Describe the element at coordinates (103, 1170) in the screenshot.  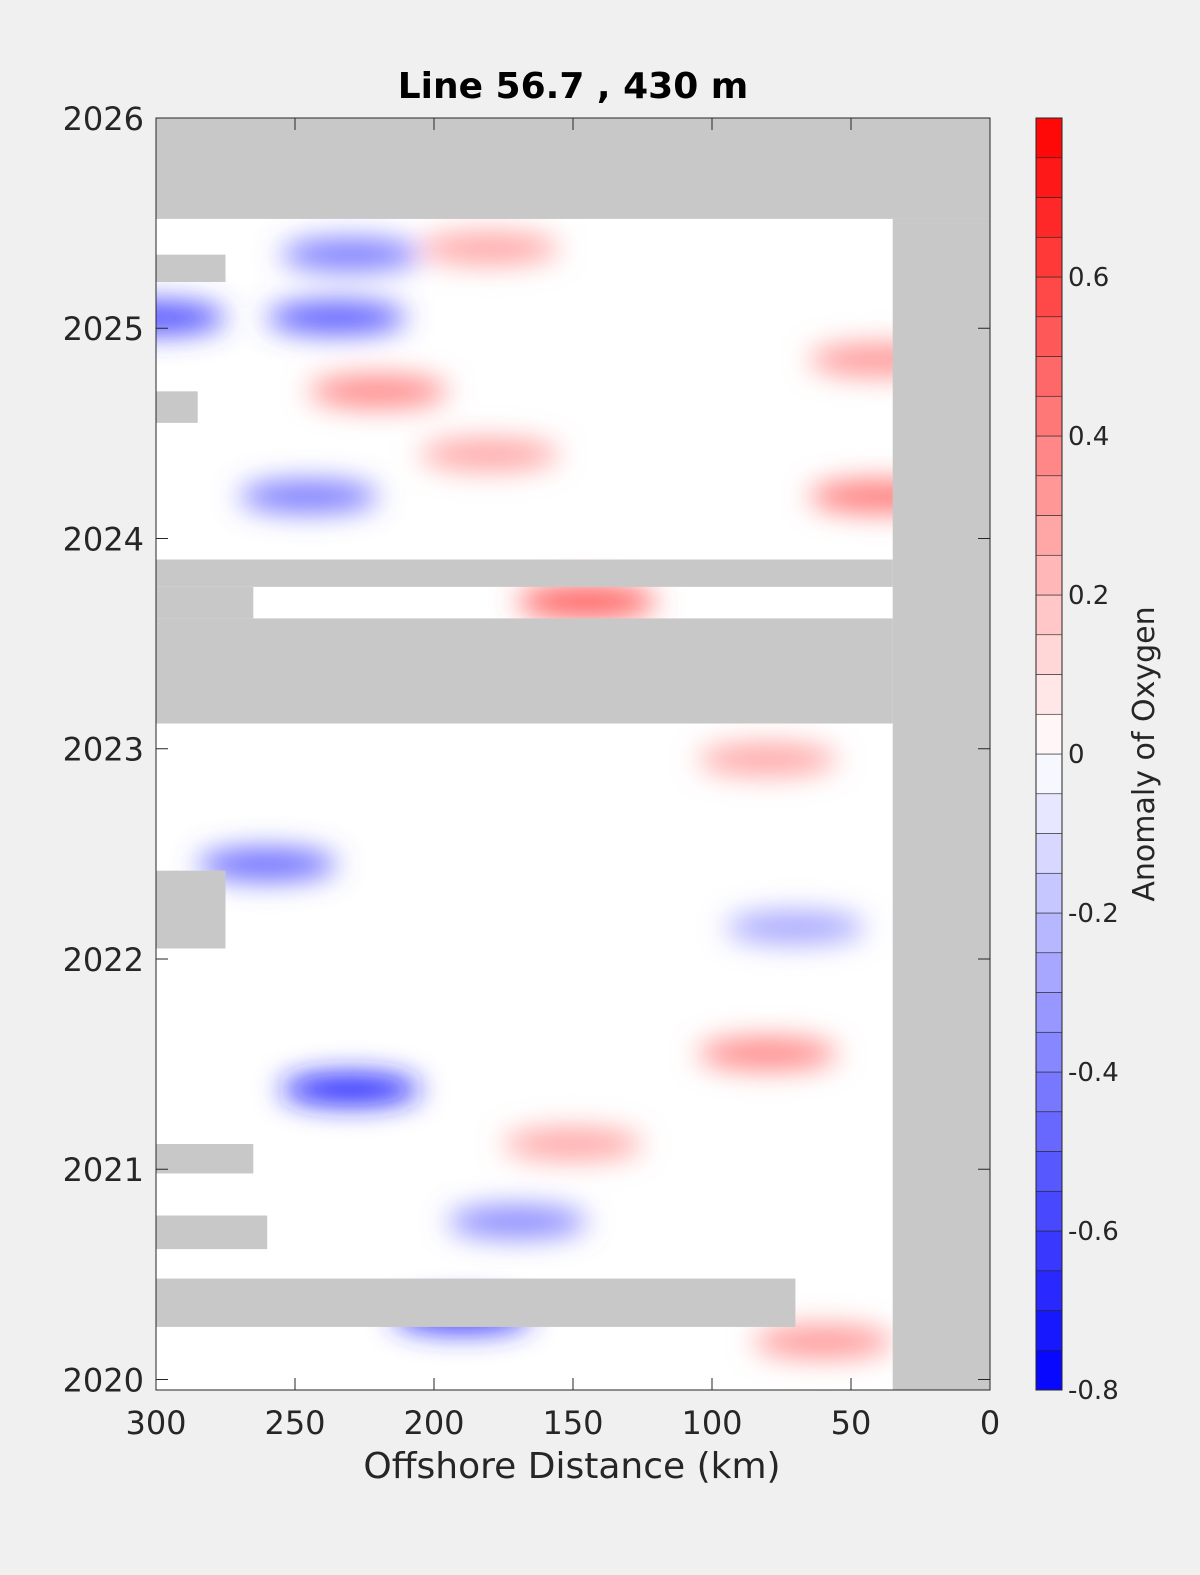
I see `y-tick-label: 2021` at that location.